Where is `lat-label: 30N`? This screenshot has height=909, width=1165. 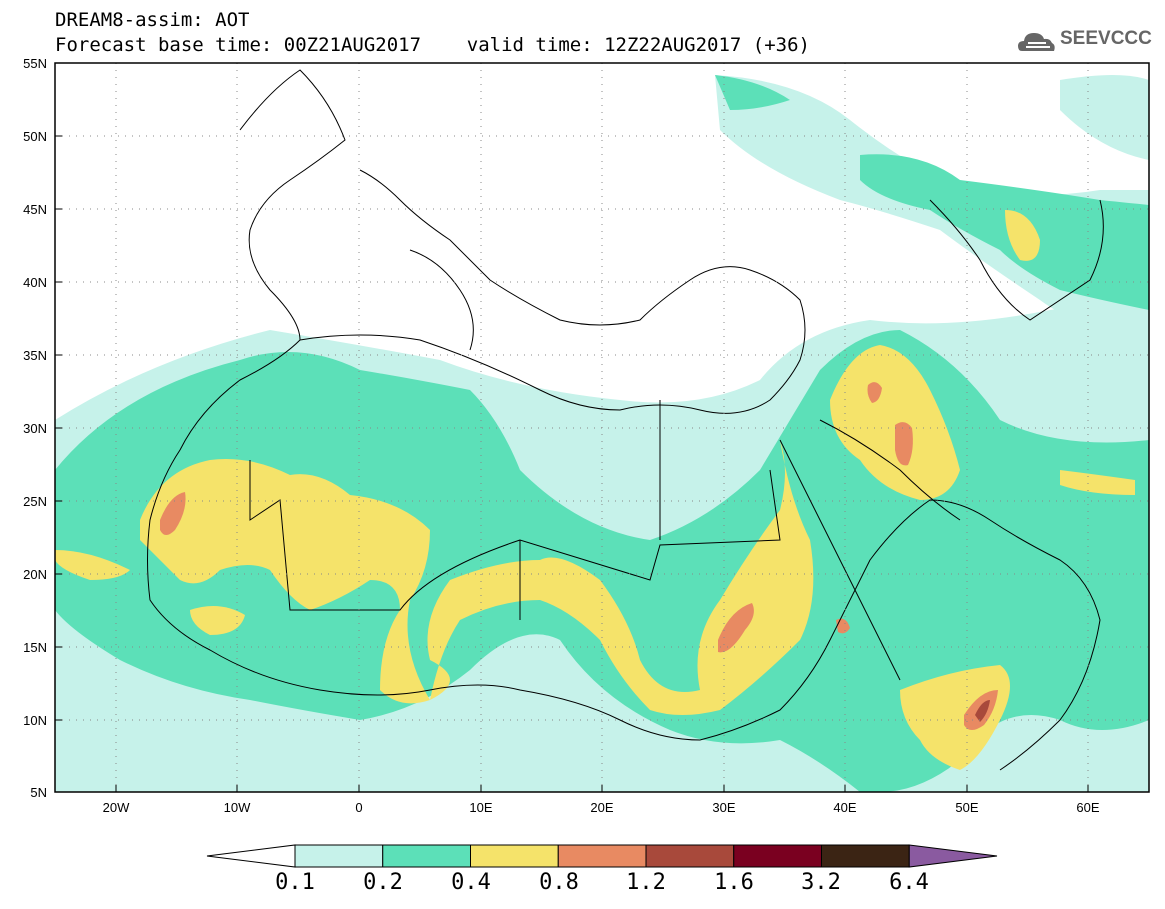
lat-label: 30N is located at coordinates (35, 428).